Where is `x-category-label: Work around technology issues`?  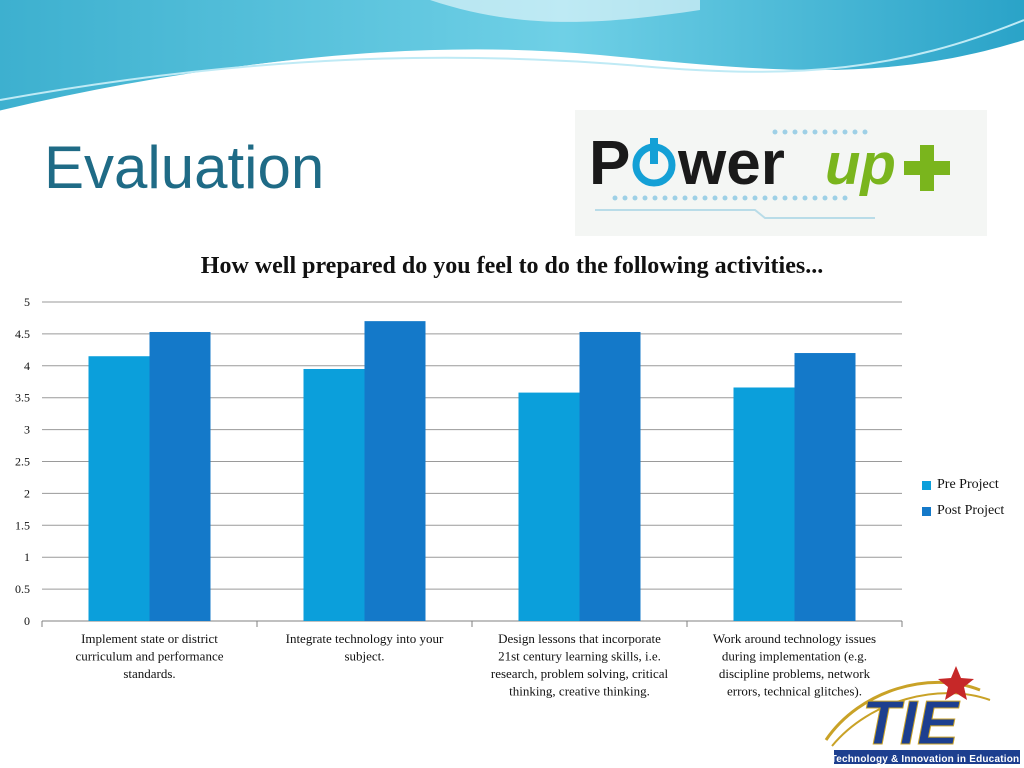 x-category-label: Work around technology issues is located at coordinates (794, 638).